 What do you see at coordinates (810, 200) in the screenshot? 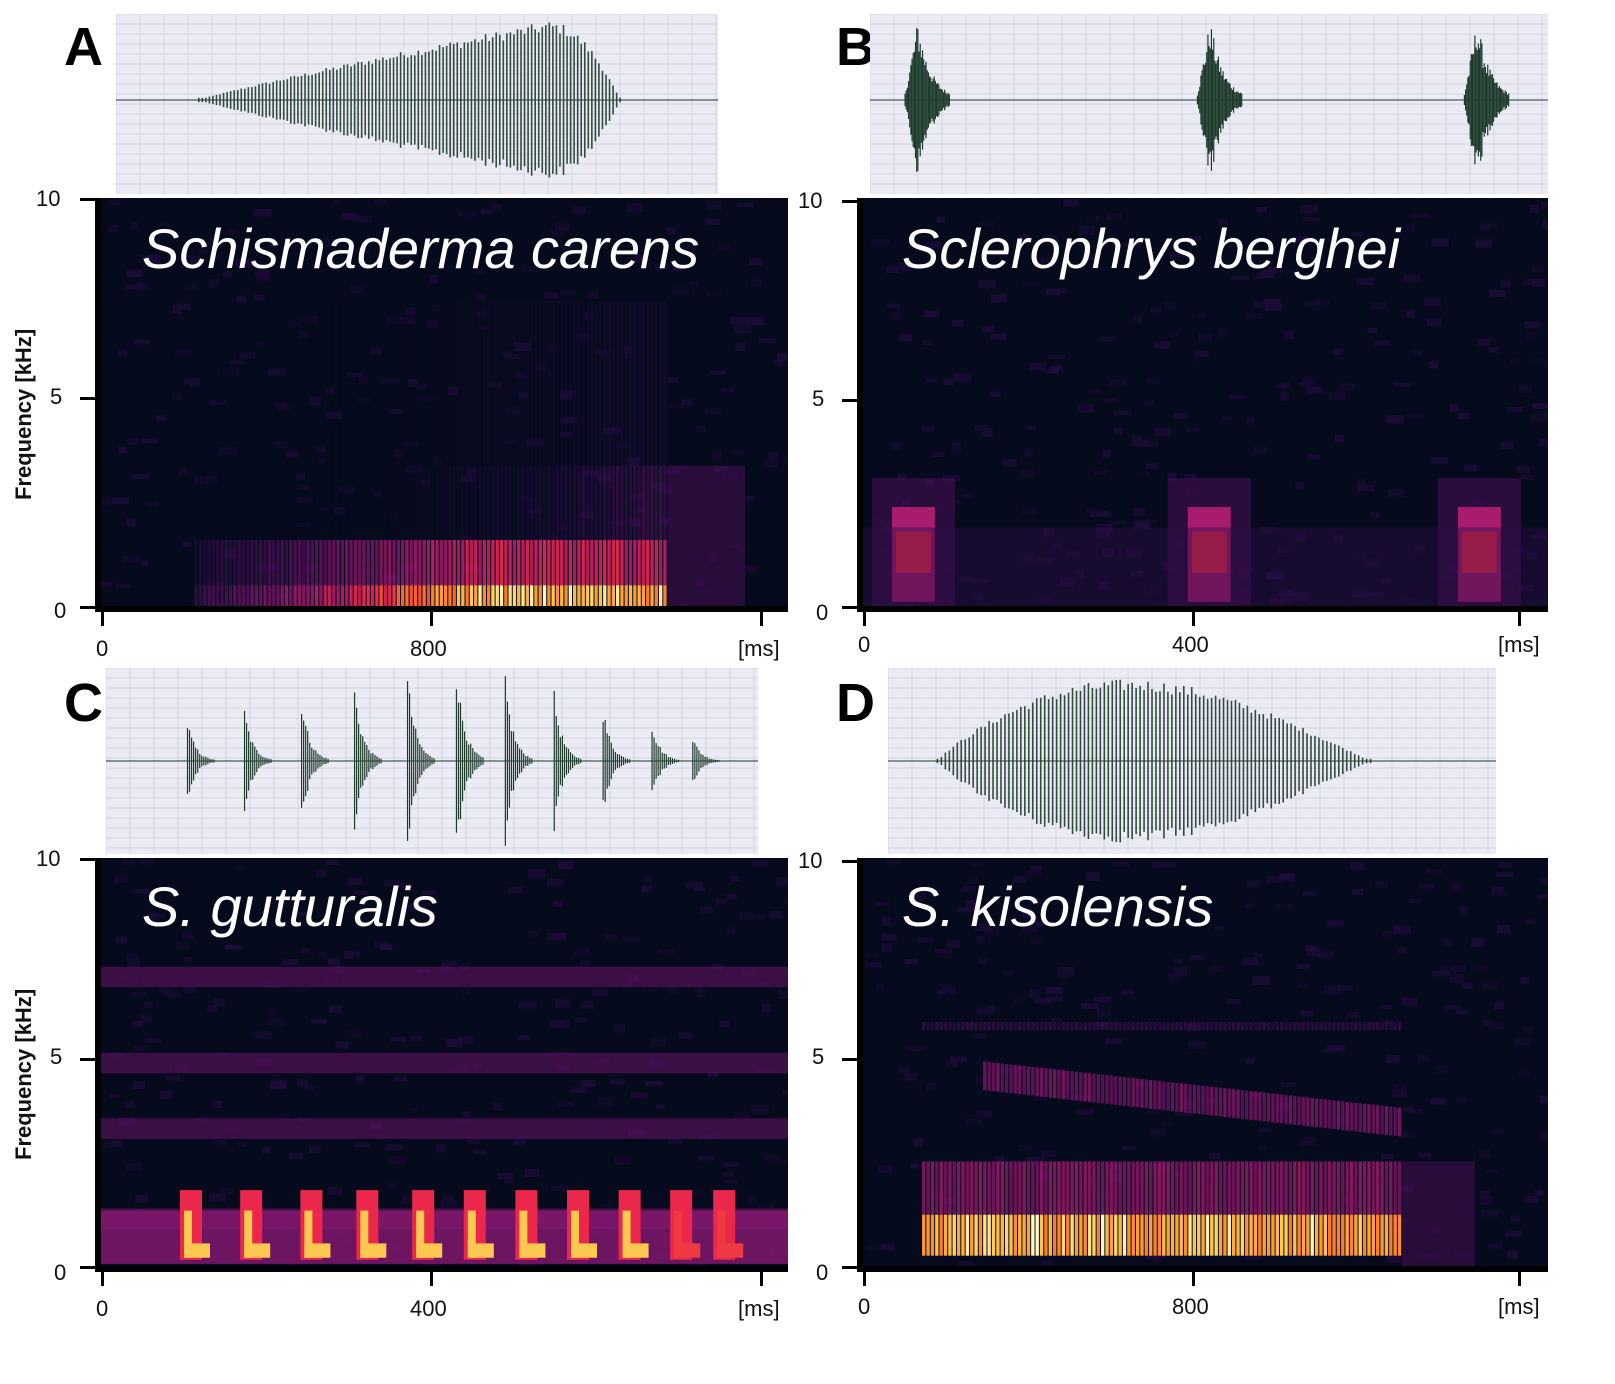
I see `y-tick-label: 10` at bounding box center [810, 200].